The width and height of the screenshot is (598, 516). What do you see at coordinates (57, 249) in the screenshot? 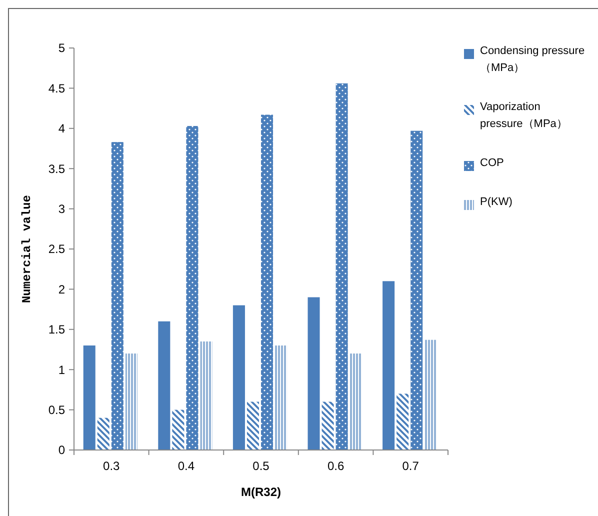
I see `y-tick-label: 2.5` at bounding box center [57, 249].